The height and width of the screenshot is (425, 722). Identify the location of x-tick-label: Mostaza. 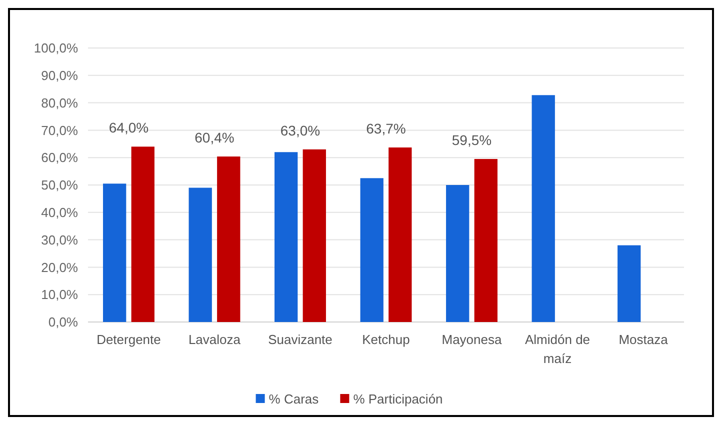
(643, 339).